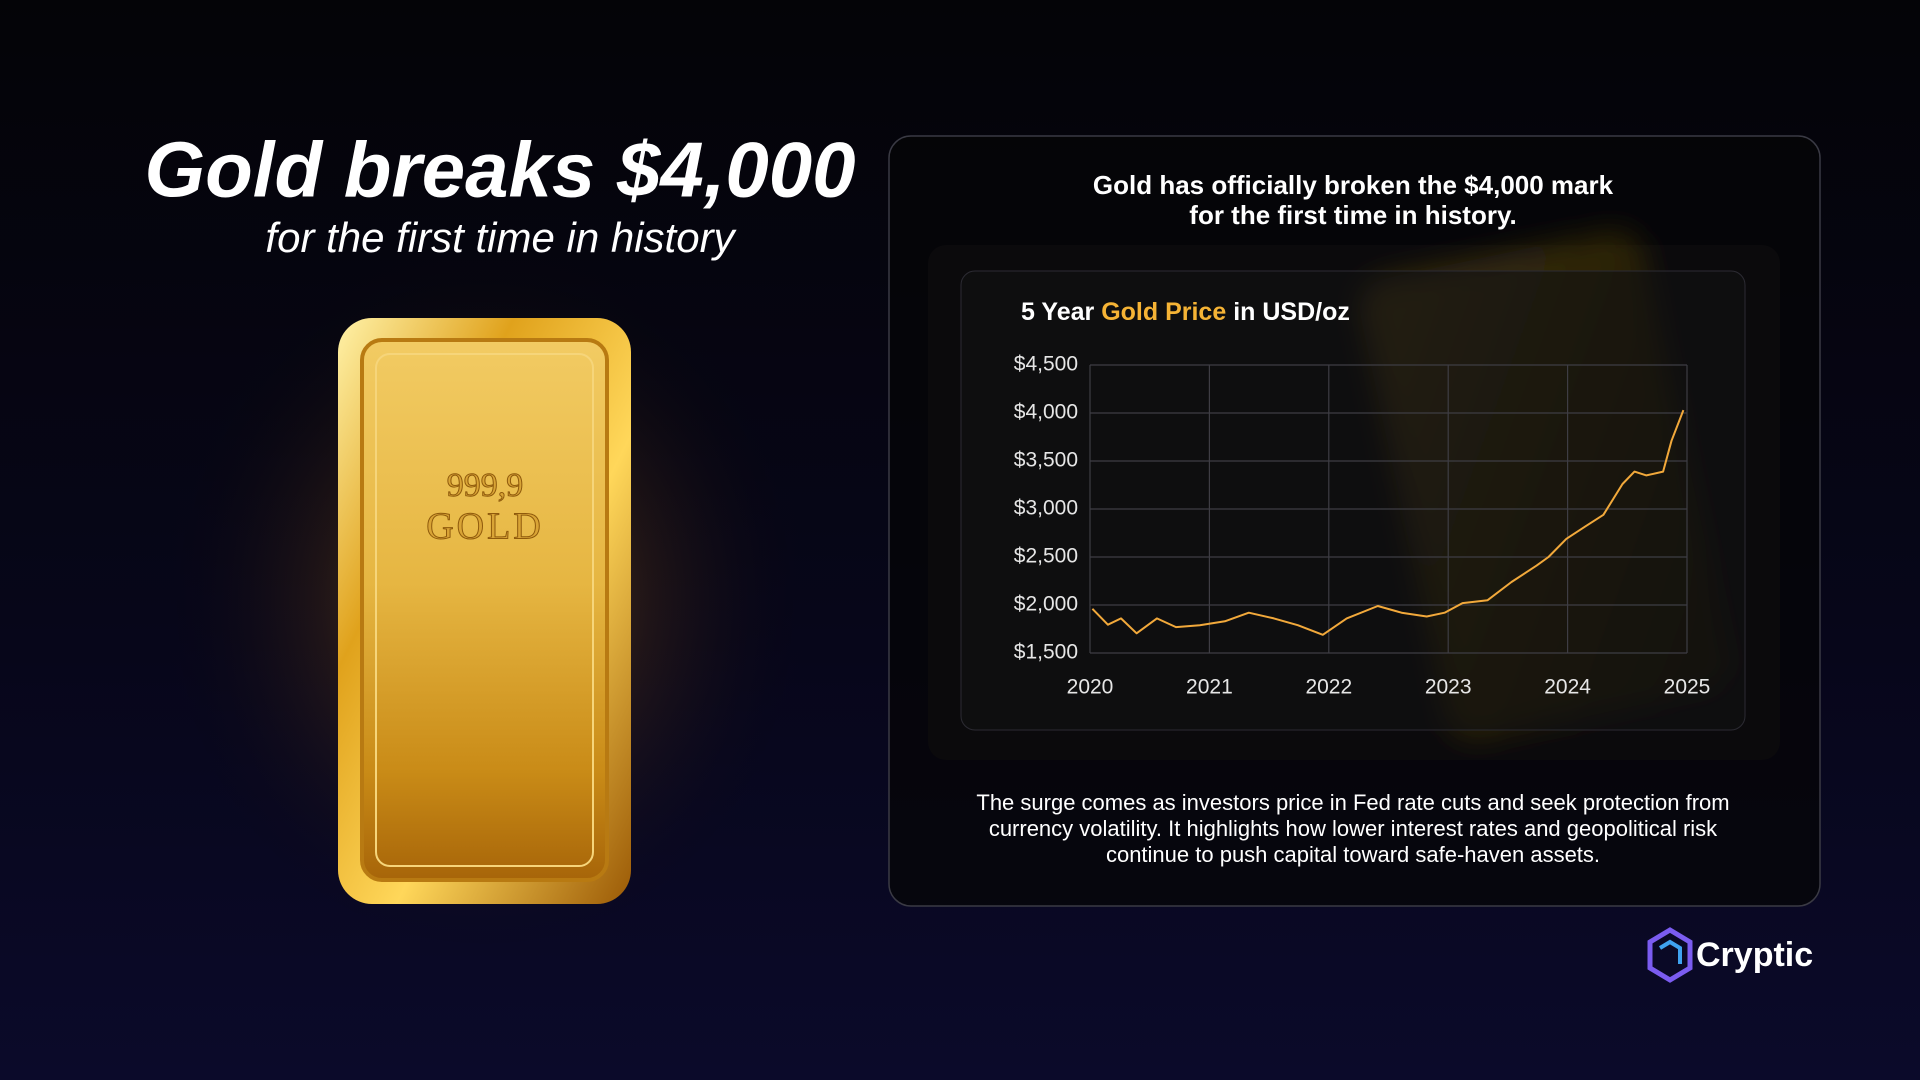 The image size is (1920, 1080). I want to click on x-tick-label: 2021, so click(1209, 687).